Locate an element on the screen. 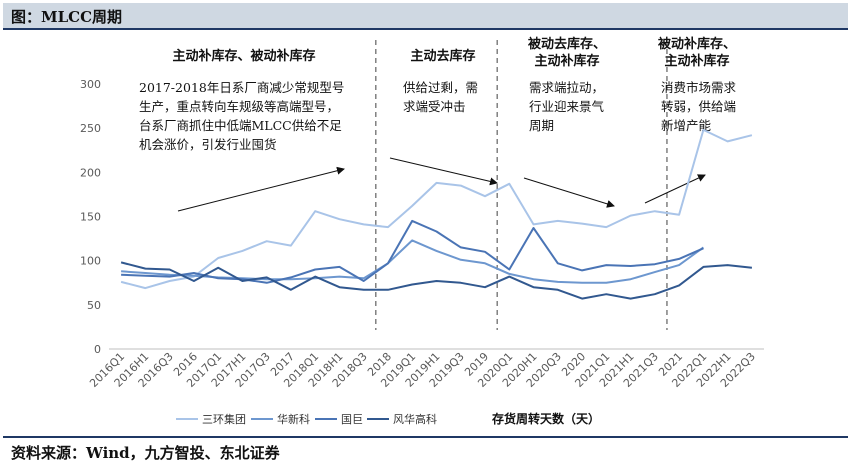  y-tick-label: 0 is located at coordinates (97, 349).